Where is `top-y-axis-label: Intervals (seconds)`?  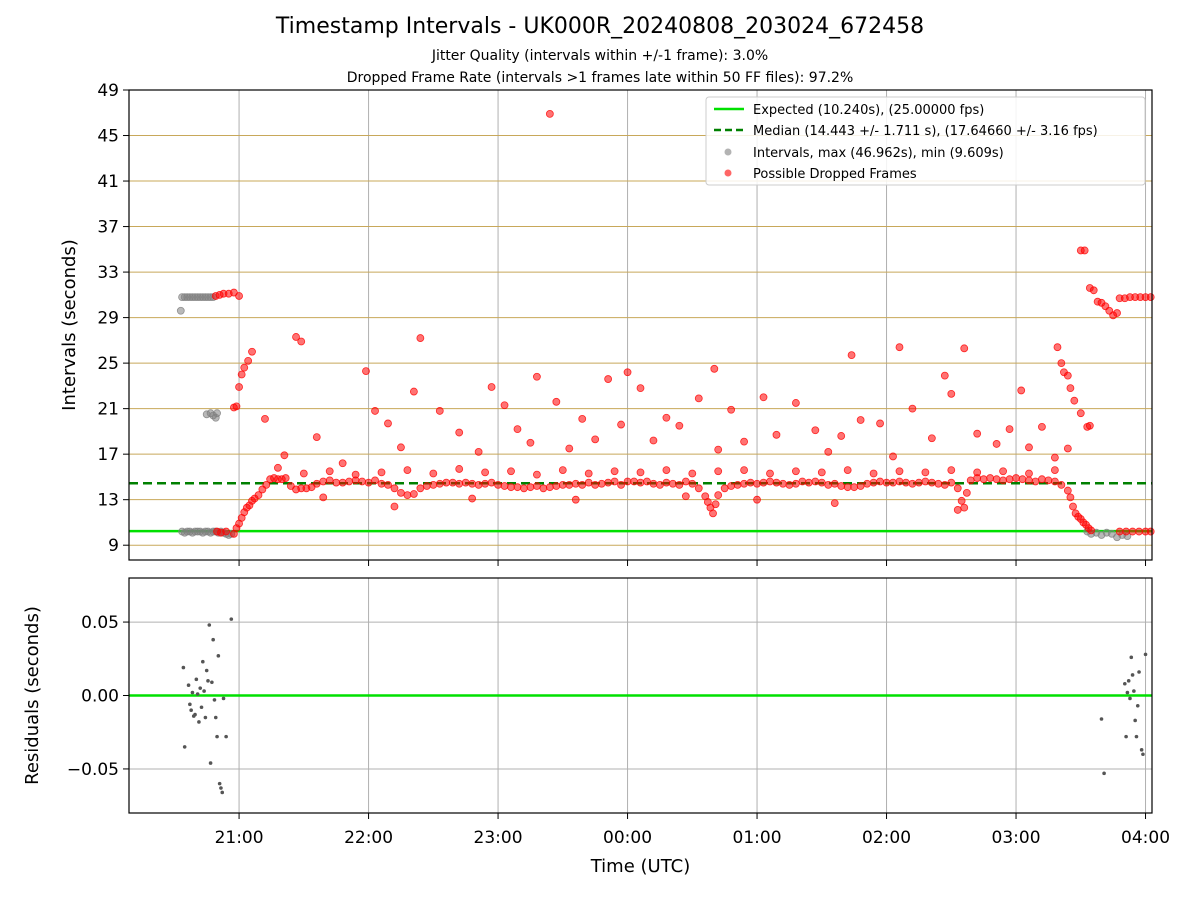
top-y-axis-label: Intervals (seconds) is located at coordinates (69, 325).